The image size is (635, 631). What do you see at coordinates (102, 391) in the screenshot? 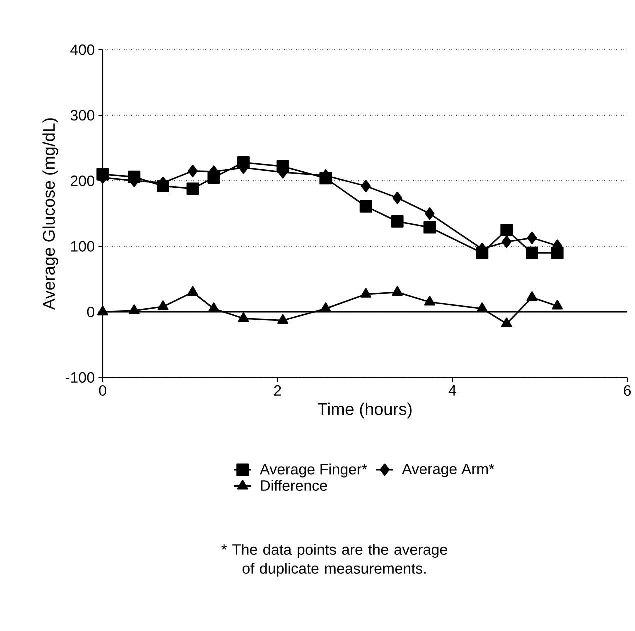
I see `x-tick-label: 0` at bounding box center [102, 391].